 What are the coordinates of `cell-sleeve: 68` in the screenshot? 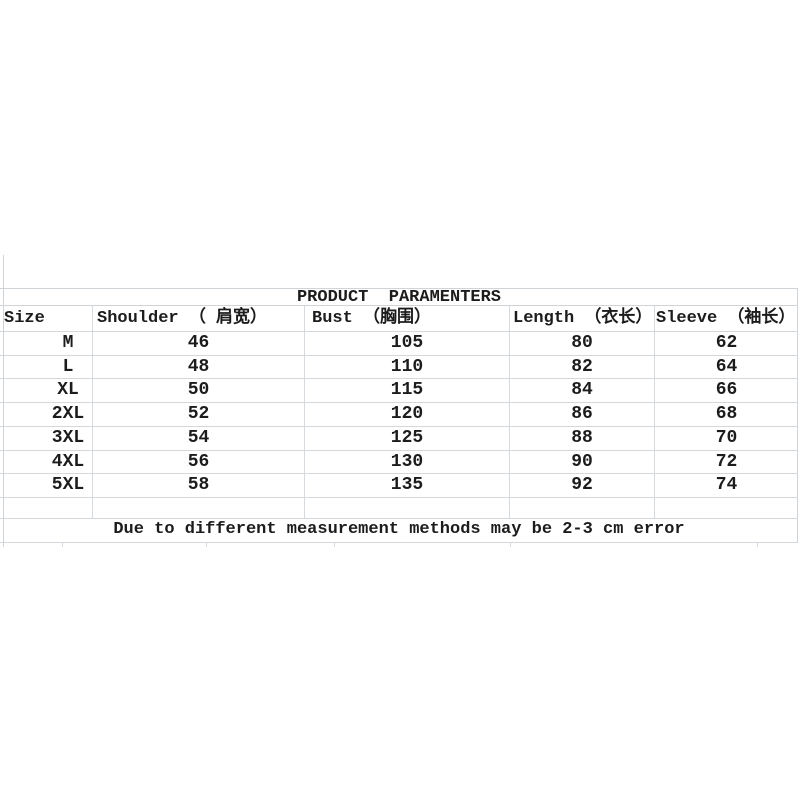 It's located at (726, 414).